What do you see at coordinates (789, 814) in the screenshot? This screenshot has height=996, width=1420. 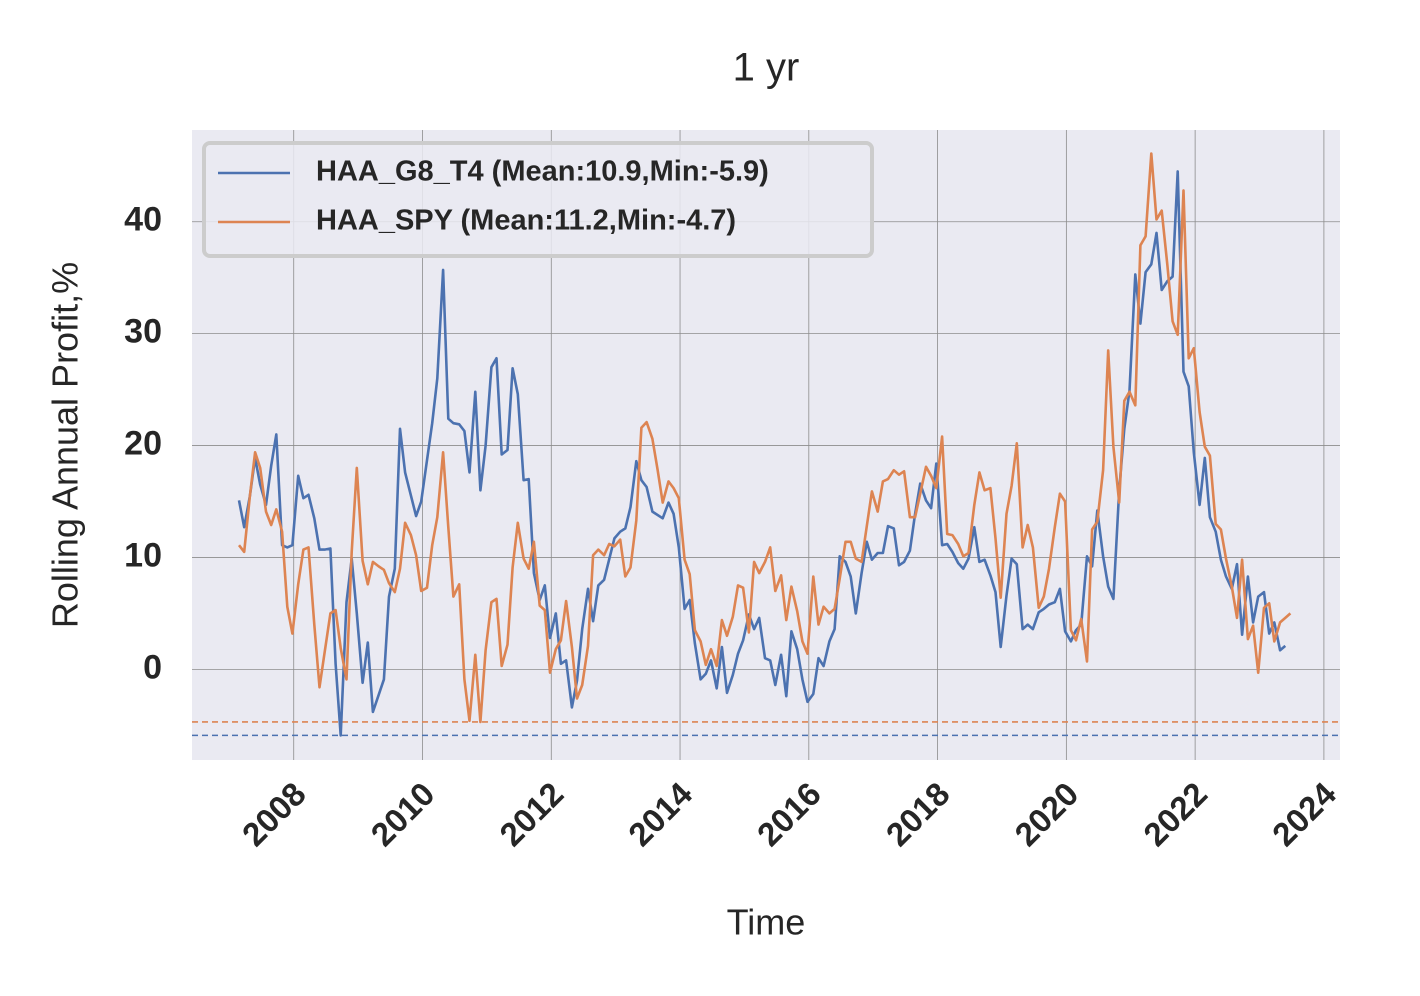 I see `x-tick-label: 2016` at bounding box center [789, 814].